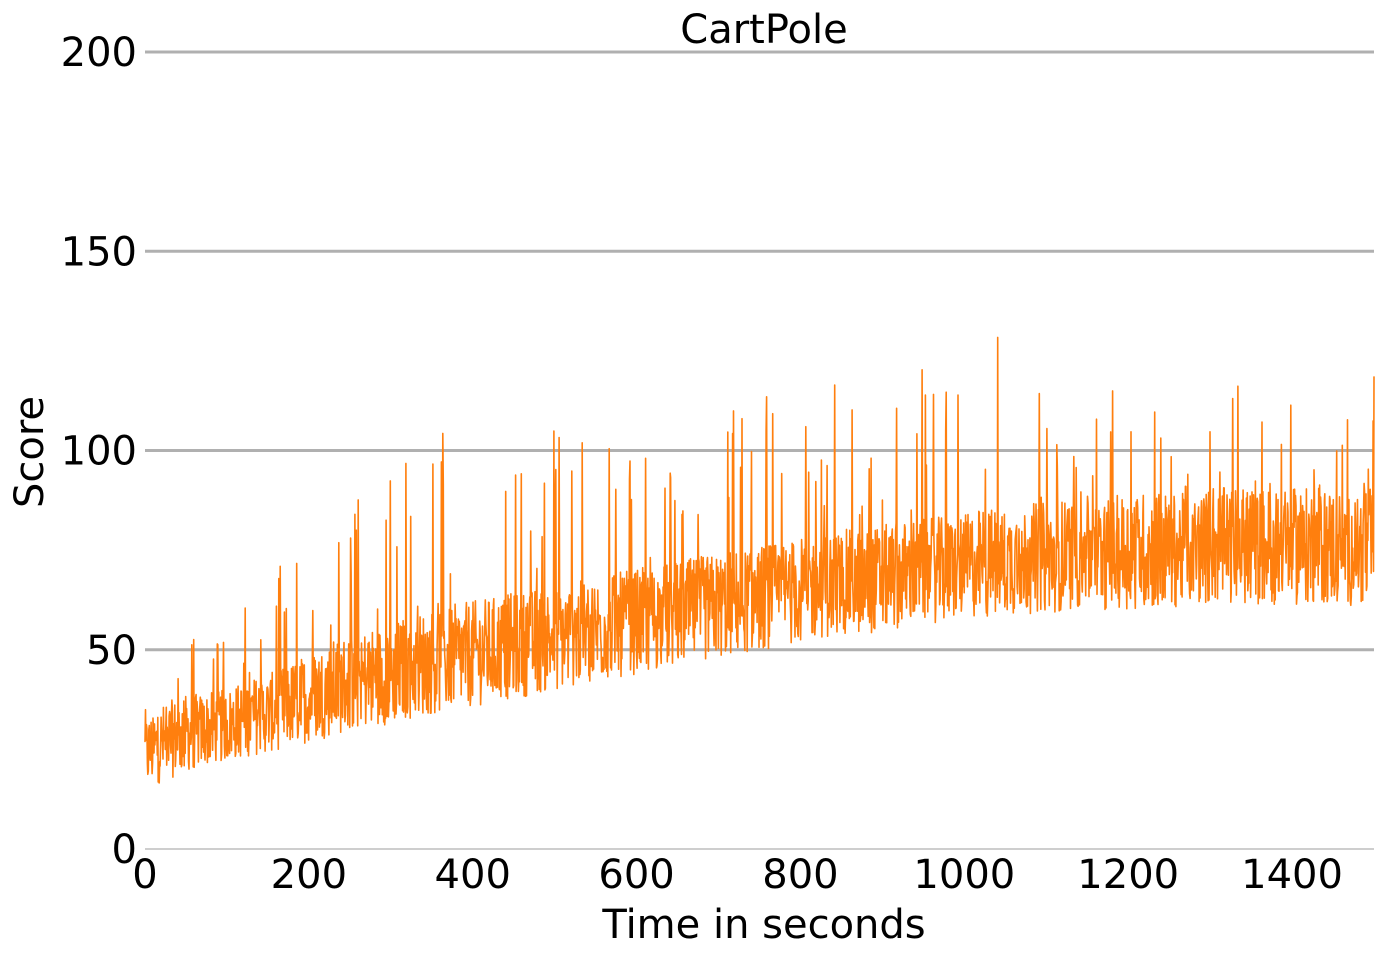  Describe the element at coordinates (636, 875) in the screenshot. I see `x-tick-label: 600` at that location.